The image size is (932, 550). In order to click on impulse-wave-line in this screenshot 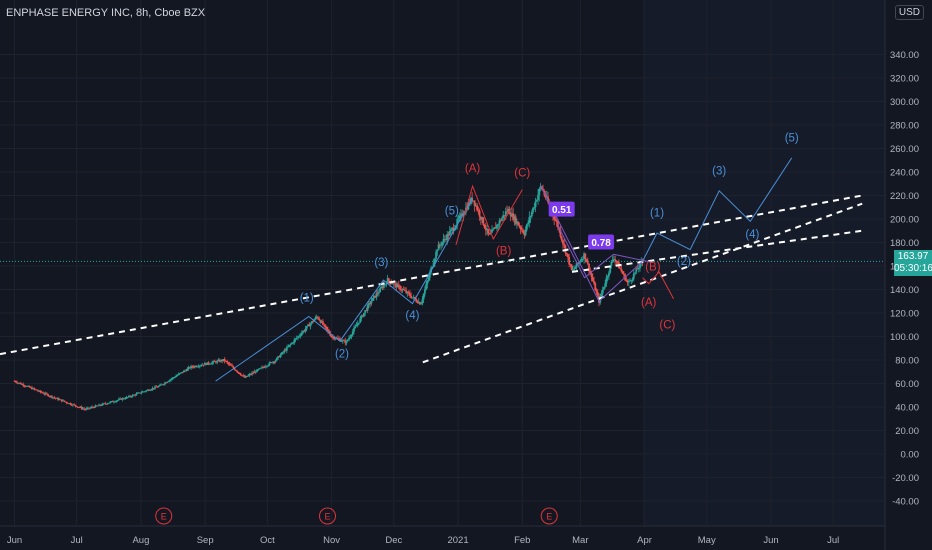, I will do `click(344, 289)`.